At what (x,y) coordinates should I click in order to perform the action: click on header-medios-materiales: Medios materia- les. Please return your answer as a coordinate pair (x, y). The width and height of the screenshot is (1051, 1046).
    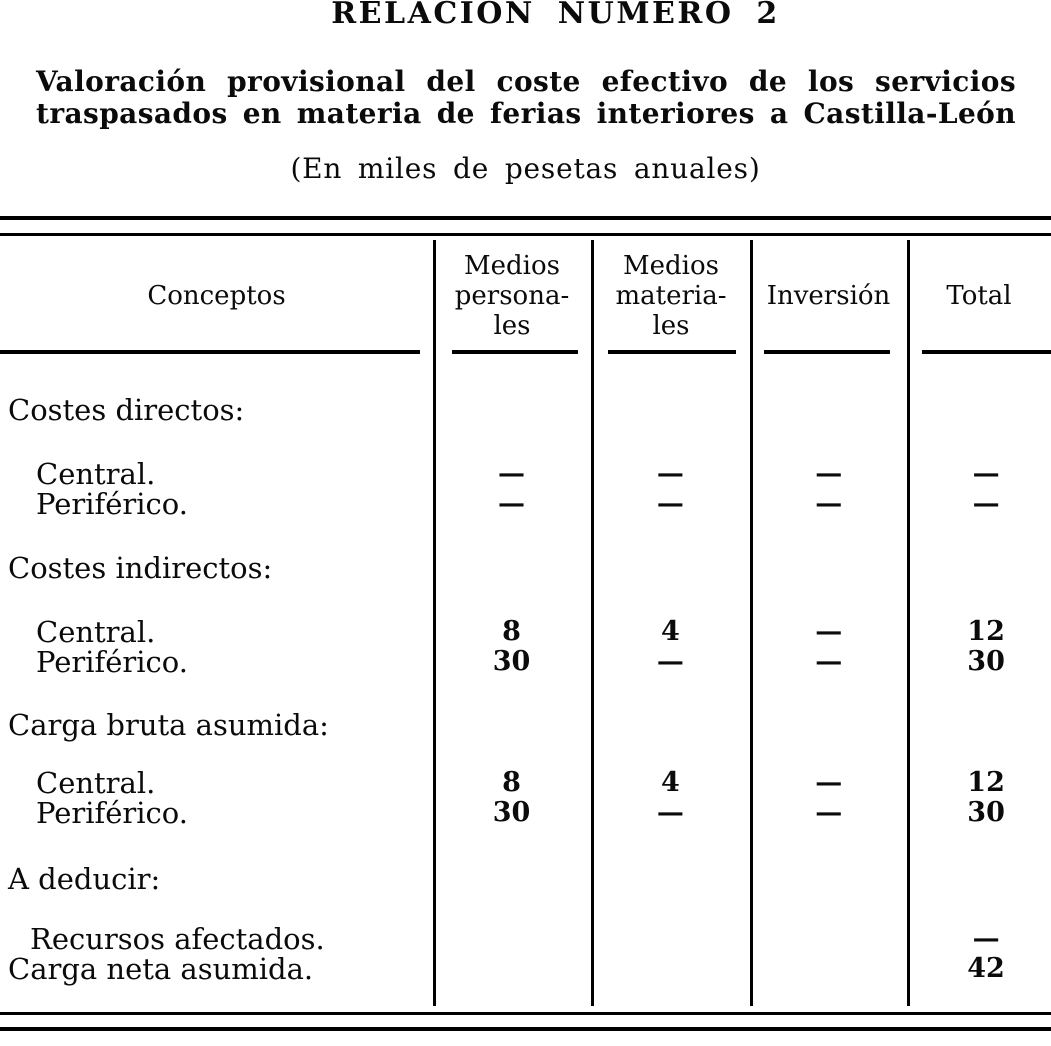
    Looking at the image, I should click on (671, 296).